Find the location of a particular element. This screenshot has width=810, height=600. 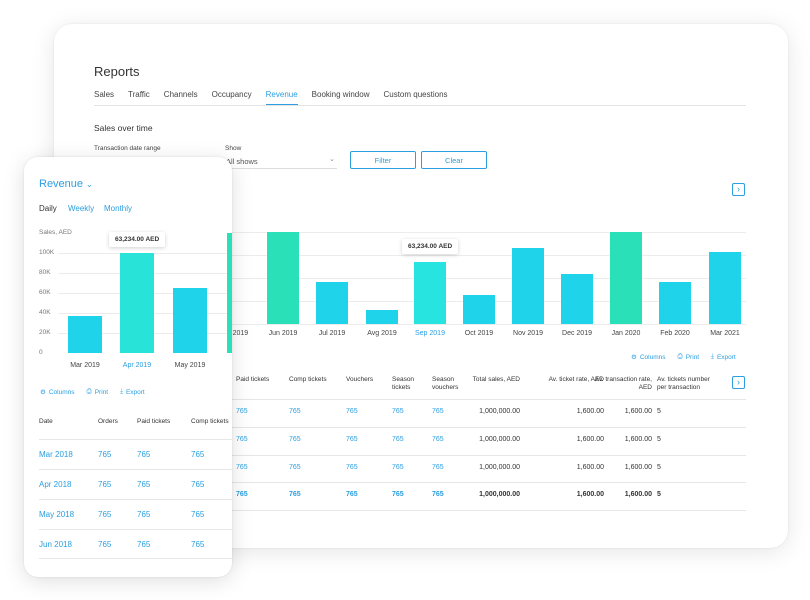

show-select: All shows ⌄ is located at coordinates (281, 161).